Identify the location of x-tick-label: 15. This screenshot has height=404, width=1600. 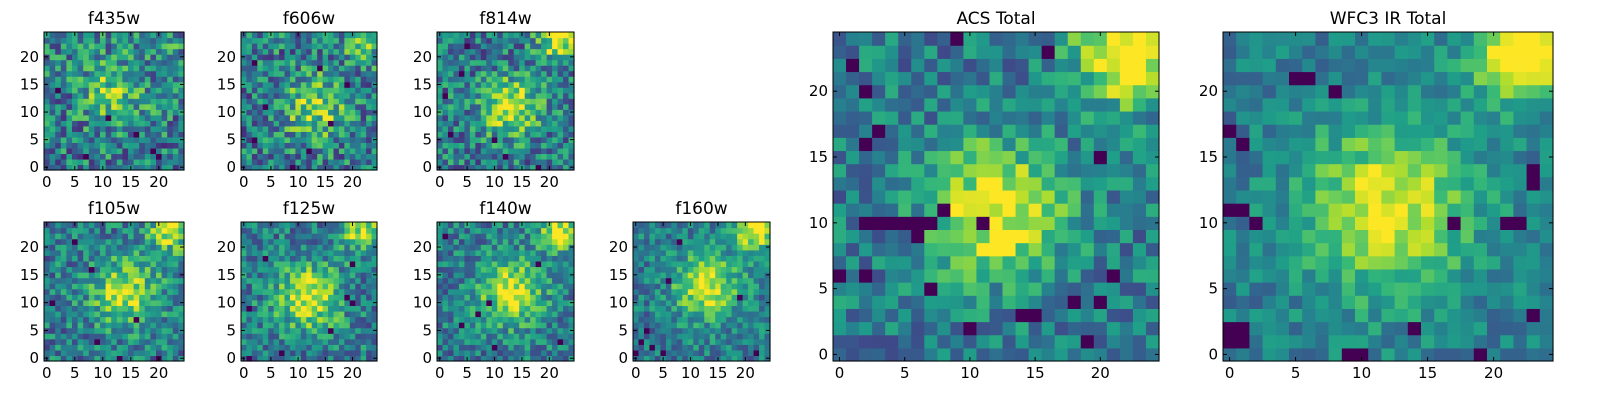
(521, 373).